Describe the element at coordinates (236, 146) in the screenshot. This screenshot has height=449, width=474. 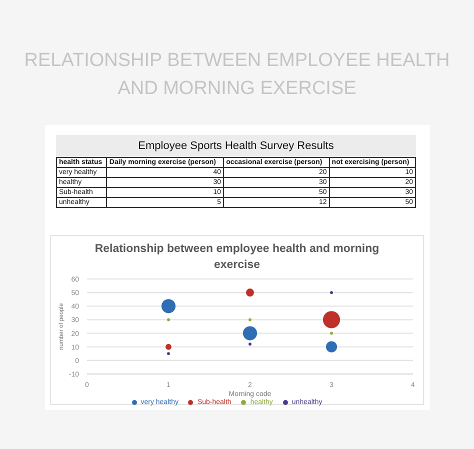
I see `text: Employee Sports Health Survey Results` at that location.